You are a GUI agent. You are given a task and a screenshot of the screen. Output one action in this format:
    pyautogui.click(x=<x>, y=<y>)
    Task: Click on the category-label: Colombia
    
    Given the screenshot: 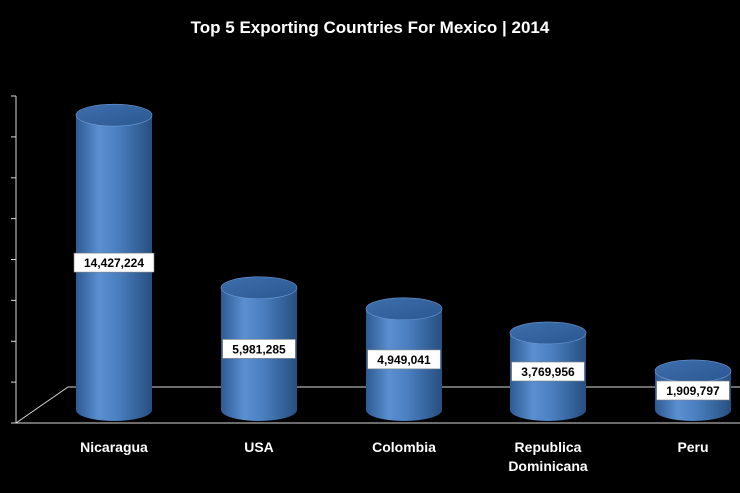 What is the action you would take?
    pyautogui.click(x=404, y=447)
    